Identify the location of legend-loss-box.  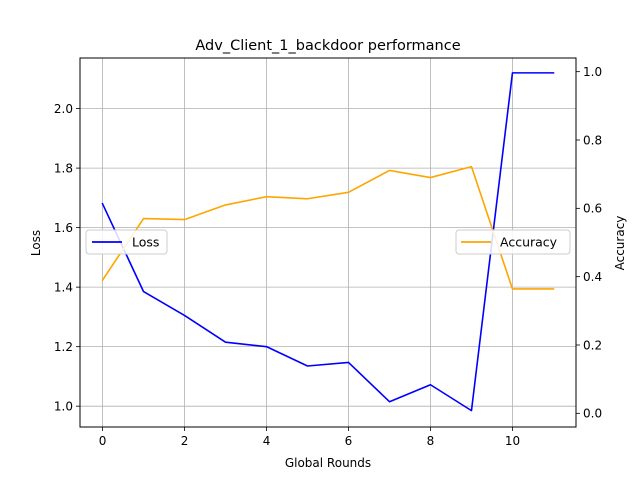
(126, 242).